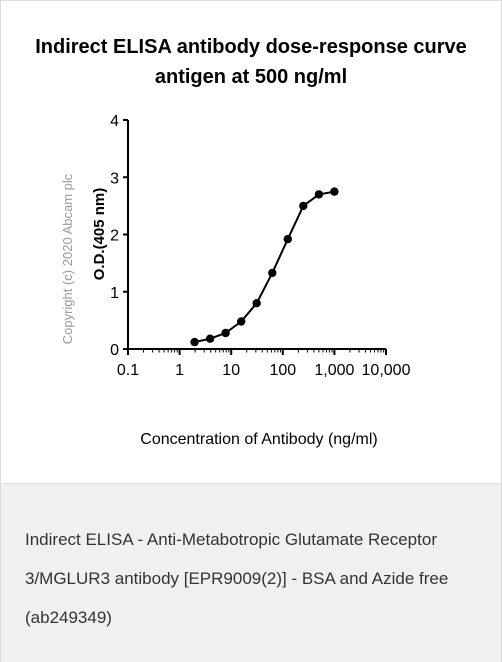  Describe the element at coordinates (386, 370) in the screenshot. I see `x-tick-label: 10,000` at that location.